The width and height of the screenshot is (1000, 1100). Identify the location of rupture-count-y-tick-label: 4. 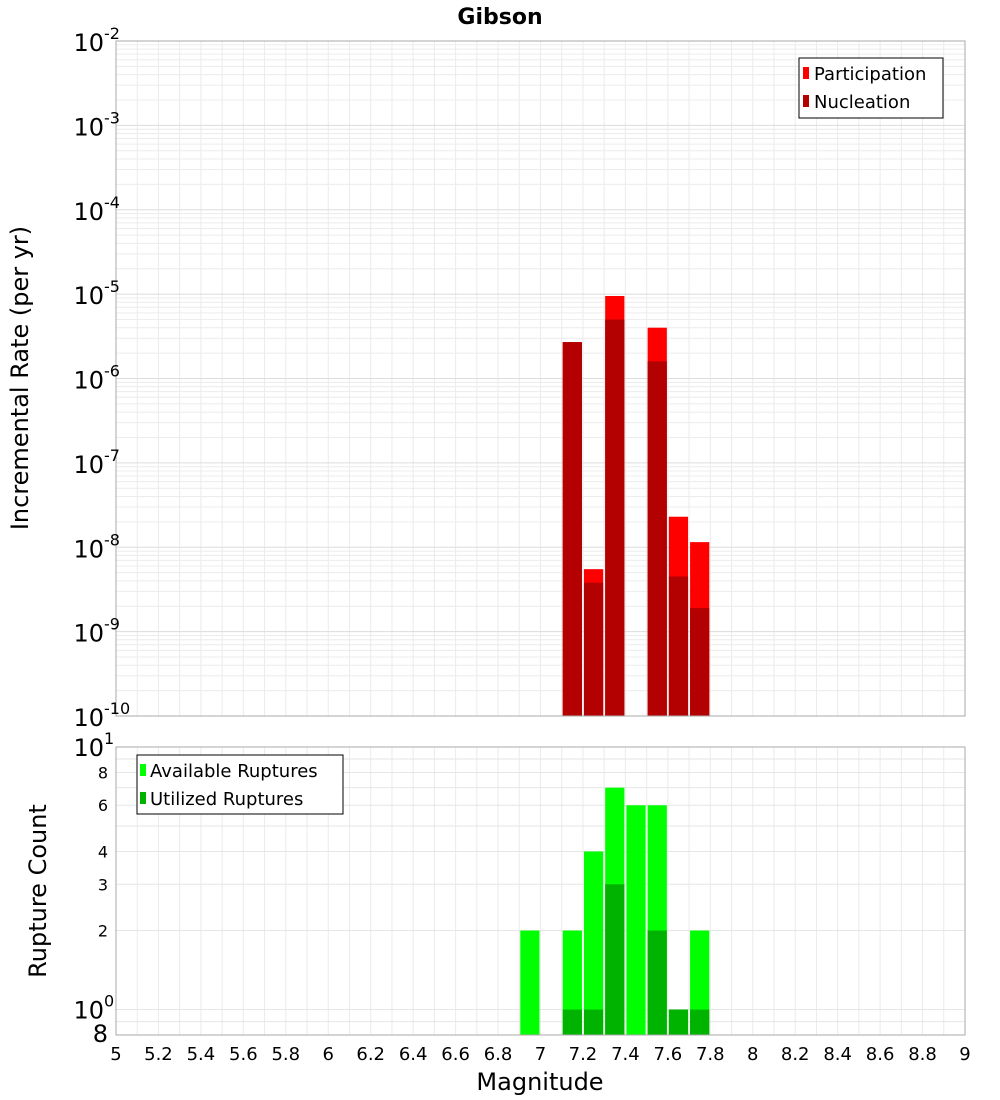
(103, 851).